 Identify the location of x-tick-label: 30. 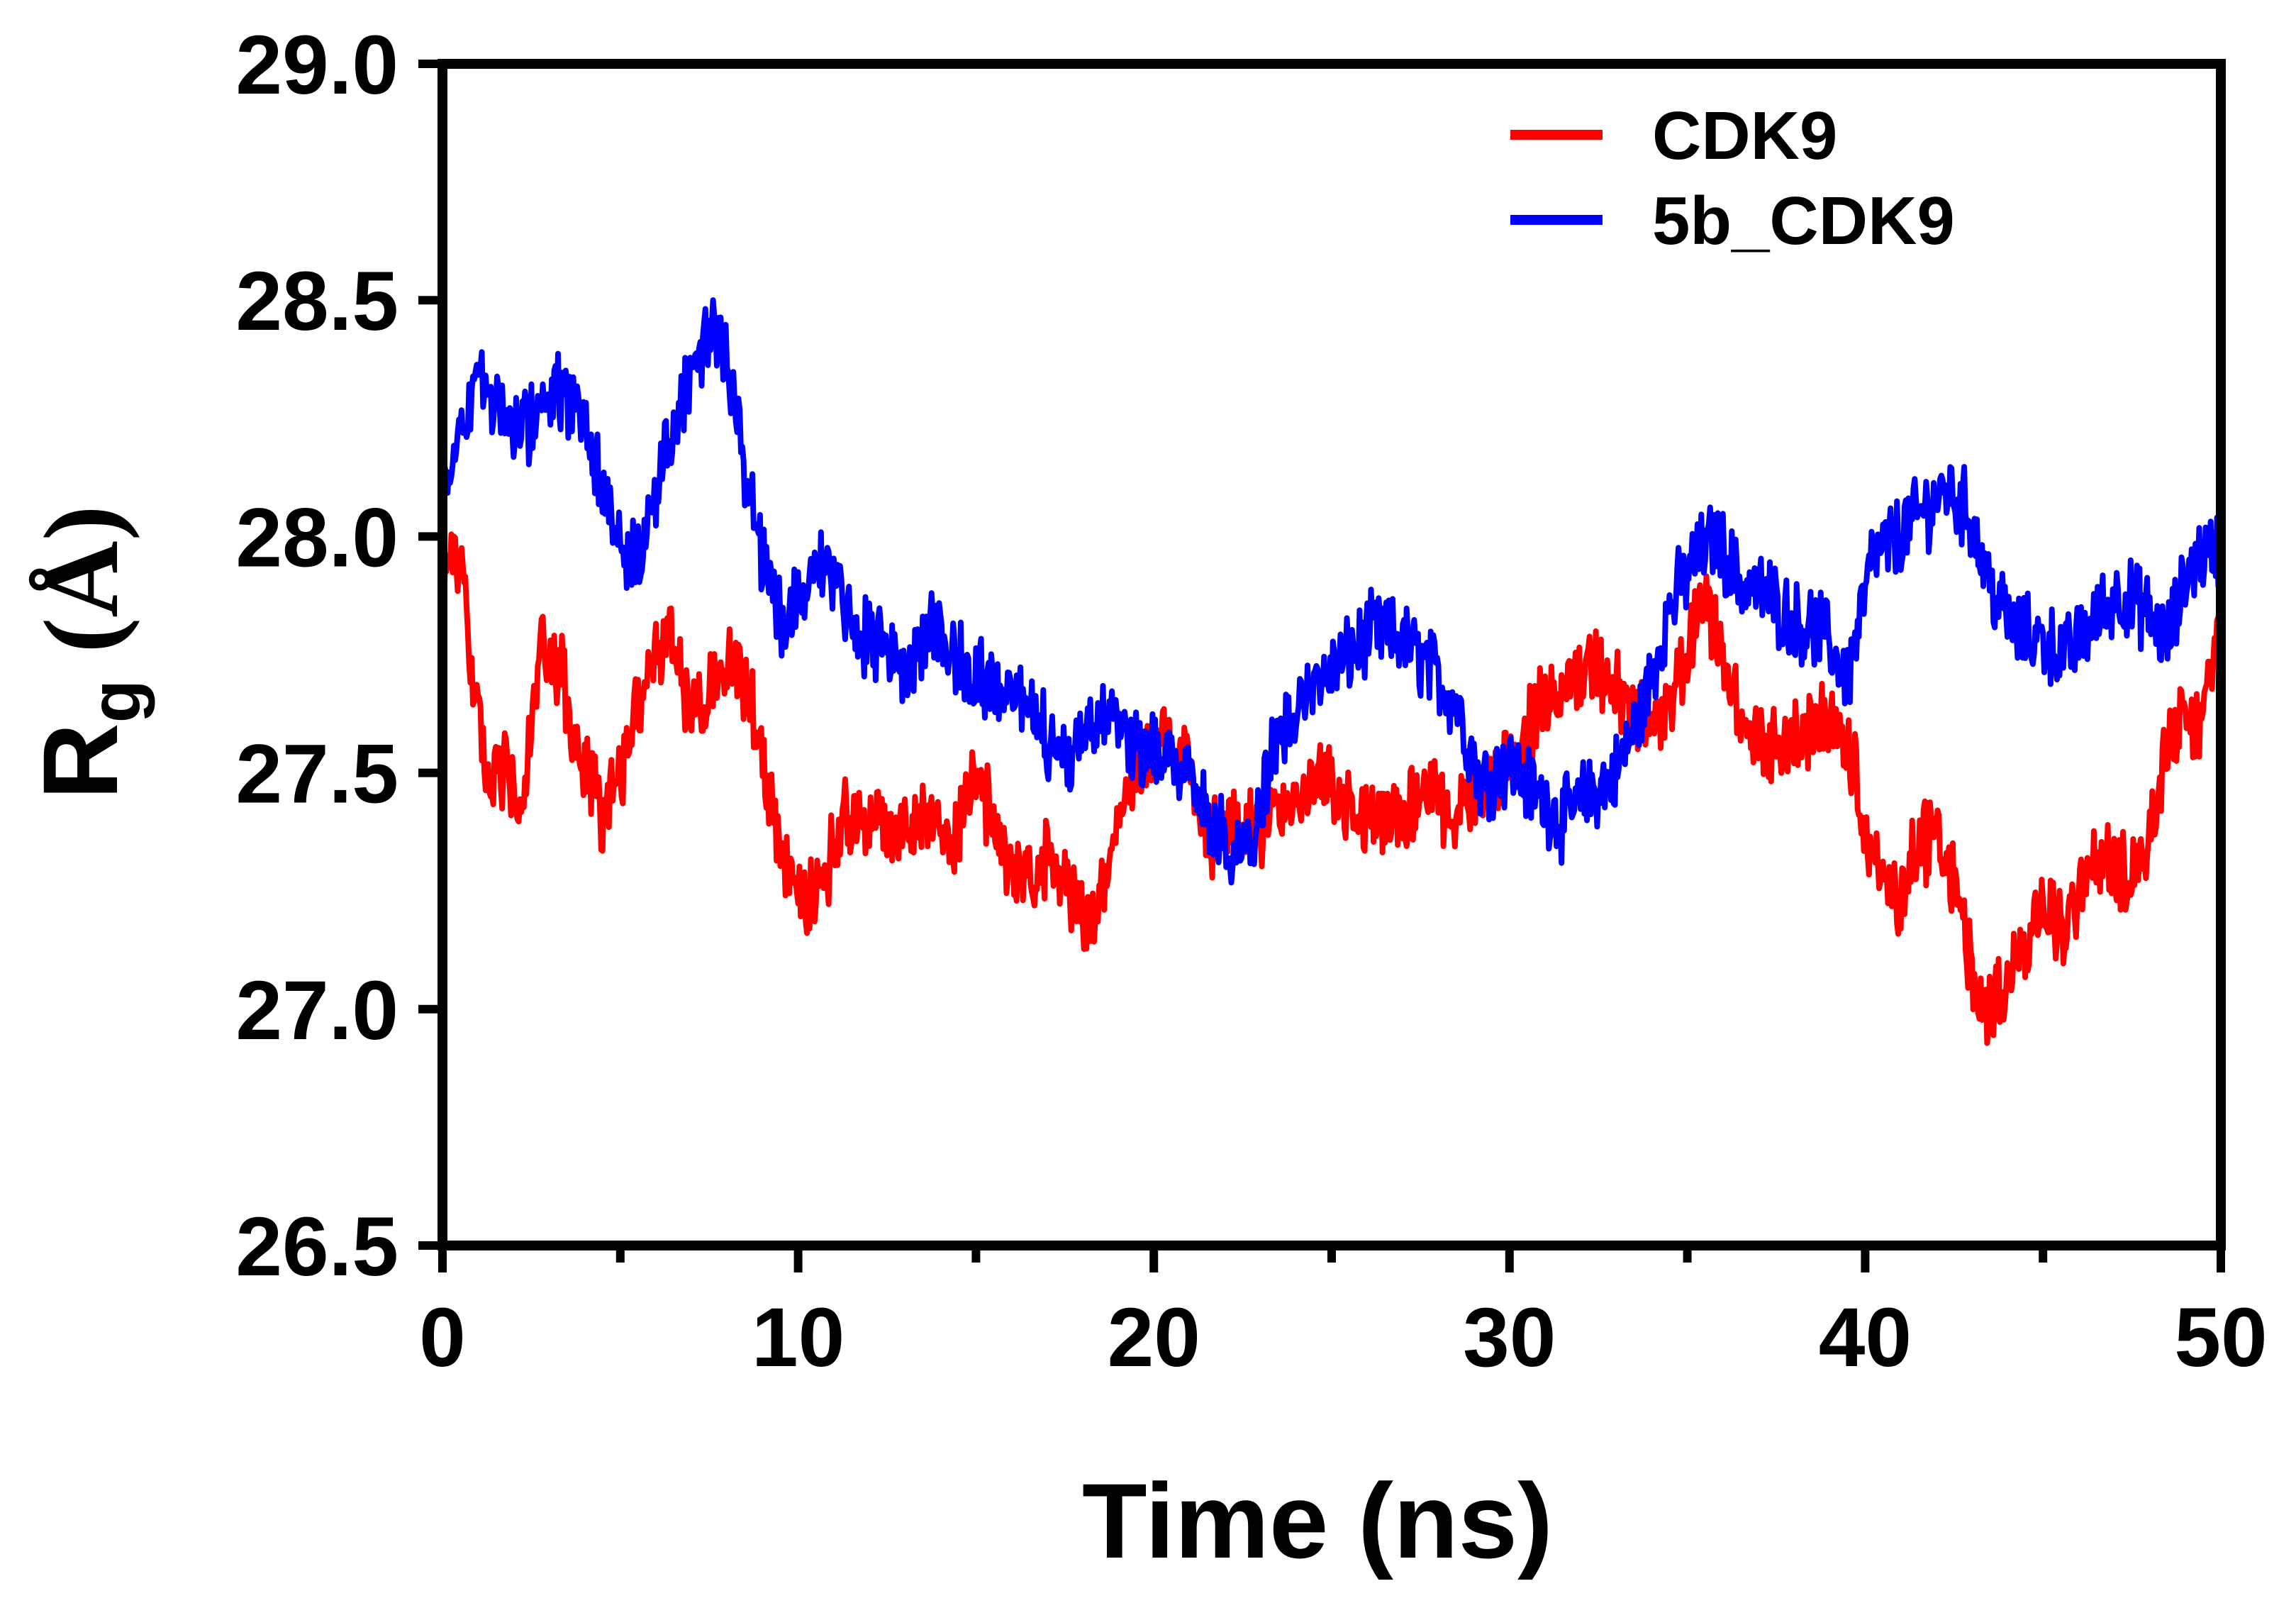
(1509, 1338).